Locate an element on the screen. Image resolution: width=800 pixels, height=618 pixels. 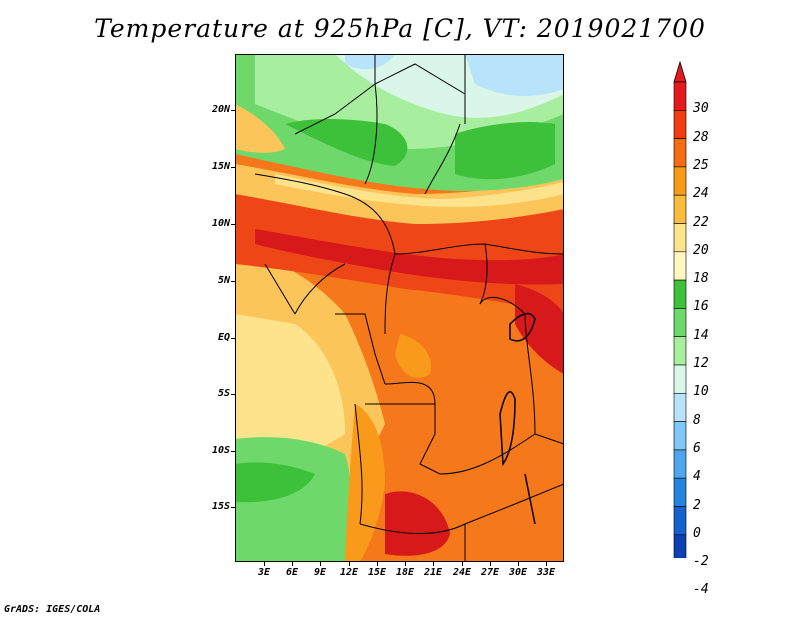
credit-text: GrADS: IGES/COLA is located at coordinates (52, 609).